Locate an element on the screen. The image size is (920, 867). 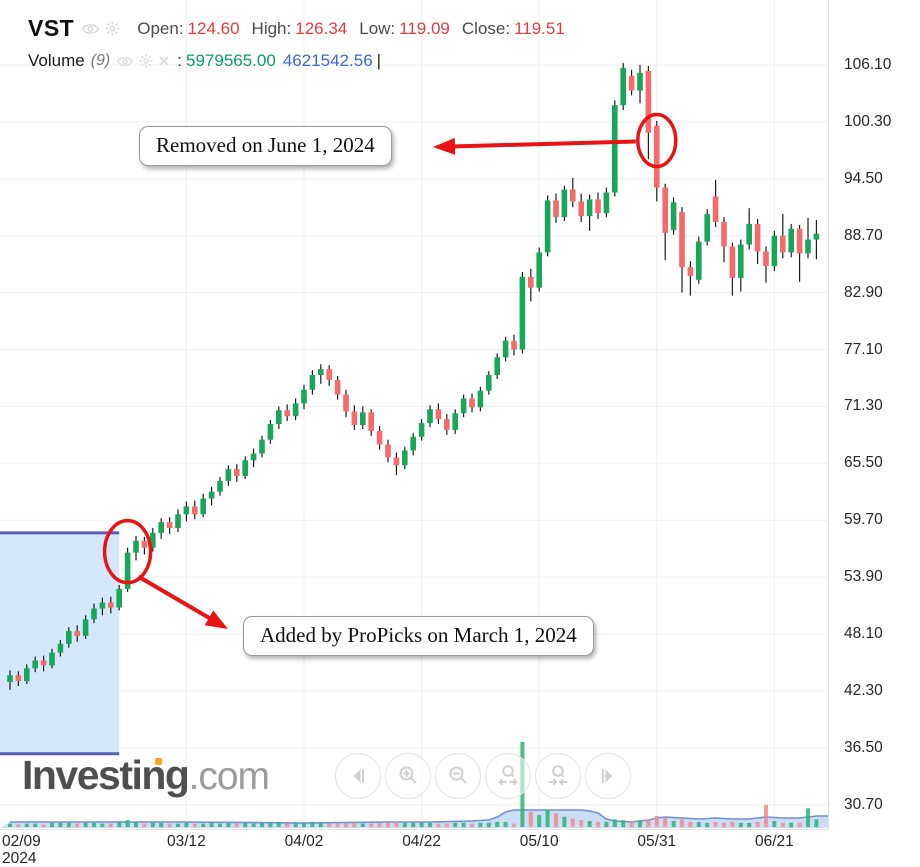
zoom-contract-icon is located at coordinates (558, 775).